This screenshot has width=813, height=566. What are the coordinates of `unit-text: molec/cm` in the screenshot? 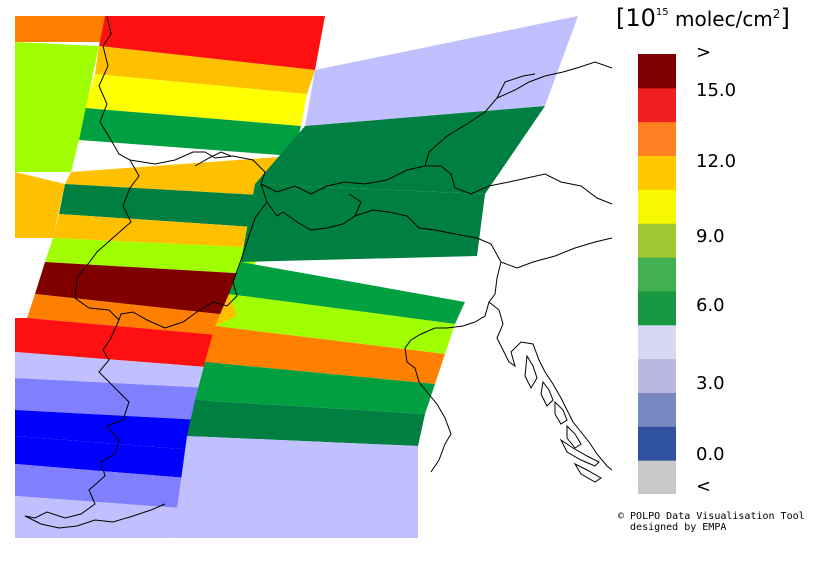 It's located at (720, 19).